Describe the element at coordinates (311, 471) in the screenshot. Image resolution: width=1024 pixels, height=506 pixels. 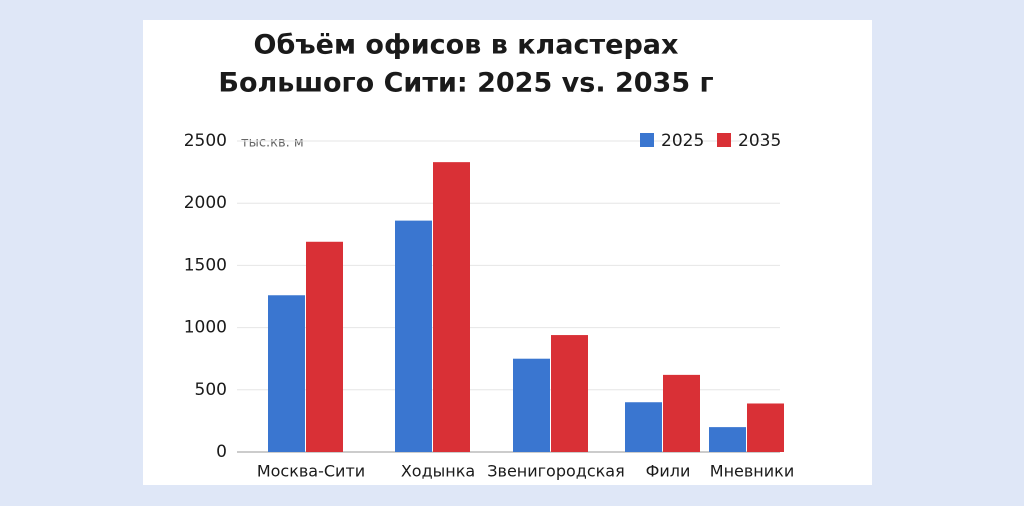
I see `x-tick-label: Москва-Сити` at that location.